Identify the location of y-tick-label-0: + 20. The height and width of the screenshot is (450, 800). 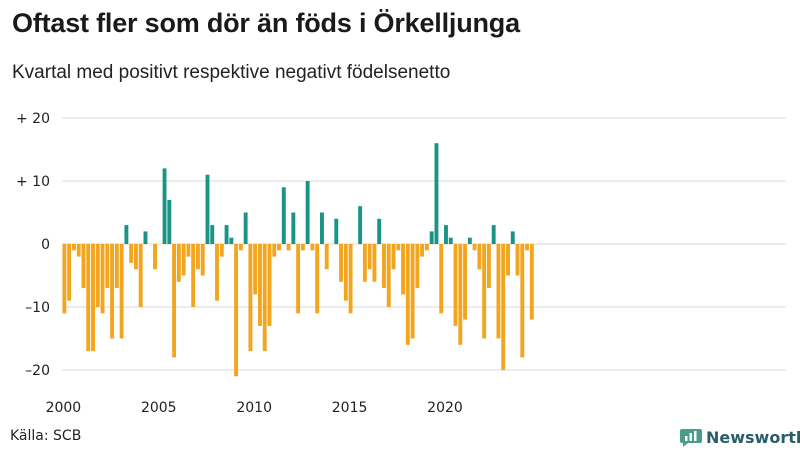
(33, 119).